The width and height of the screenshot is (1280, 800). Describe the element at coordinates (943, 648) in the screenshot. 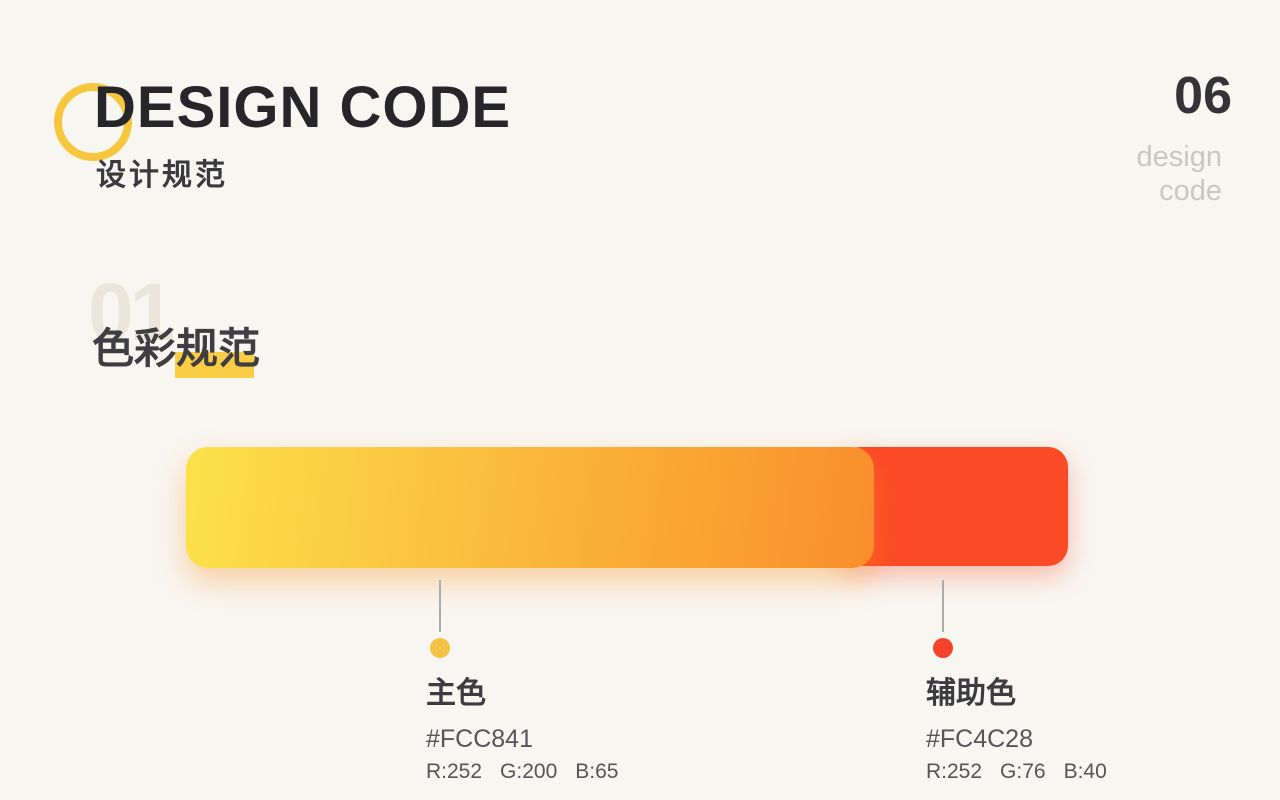

I see `secondary-color-dot` at that location.